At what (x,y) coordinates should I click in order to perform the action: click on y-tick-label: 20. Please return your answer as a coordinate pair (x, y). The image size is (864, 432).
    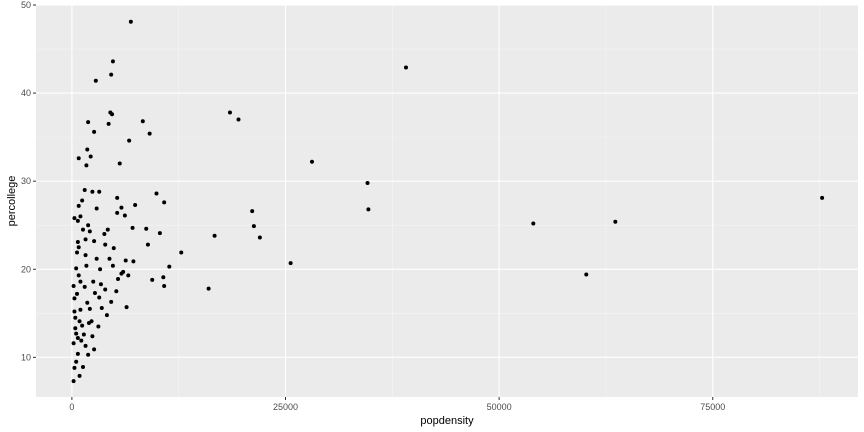
    Looking at the image, I should click on (26, 269).